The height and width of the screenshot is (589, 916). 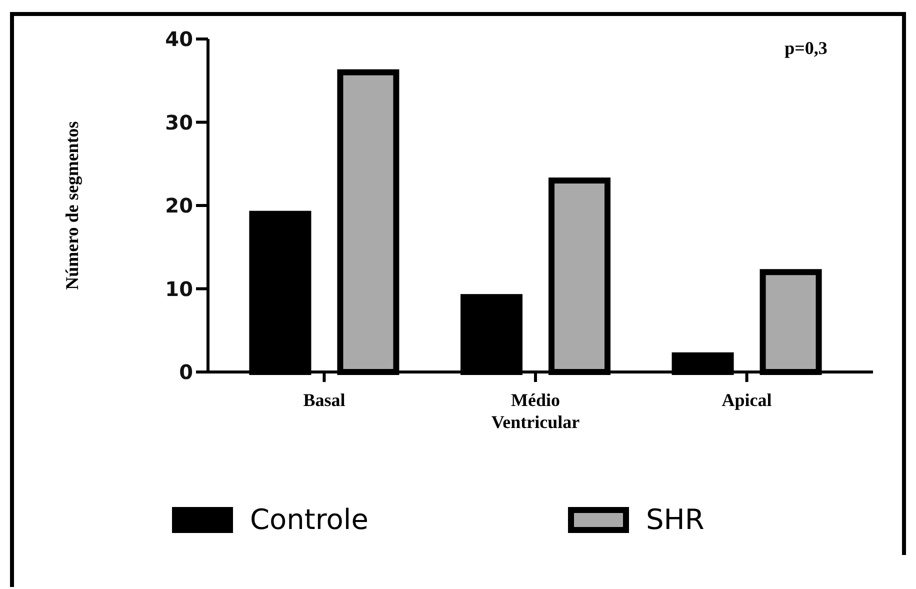 What do you see at coordinates (309, 519) in the screenshot?
I see `legend-label: Controle` at bounding box center [309, 519].